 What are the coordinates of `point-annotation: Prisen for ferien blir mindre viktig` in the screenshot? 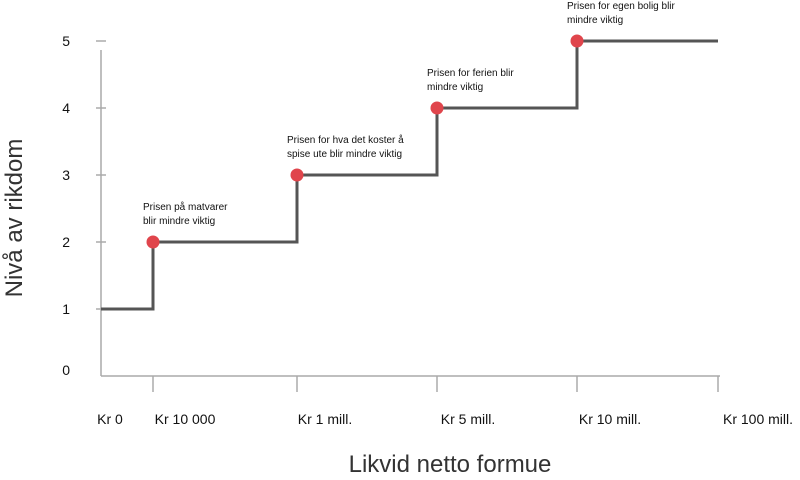 It's located at (470, 80).